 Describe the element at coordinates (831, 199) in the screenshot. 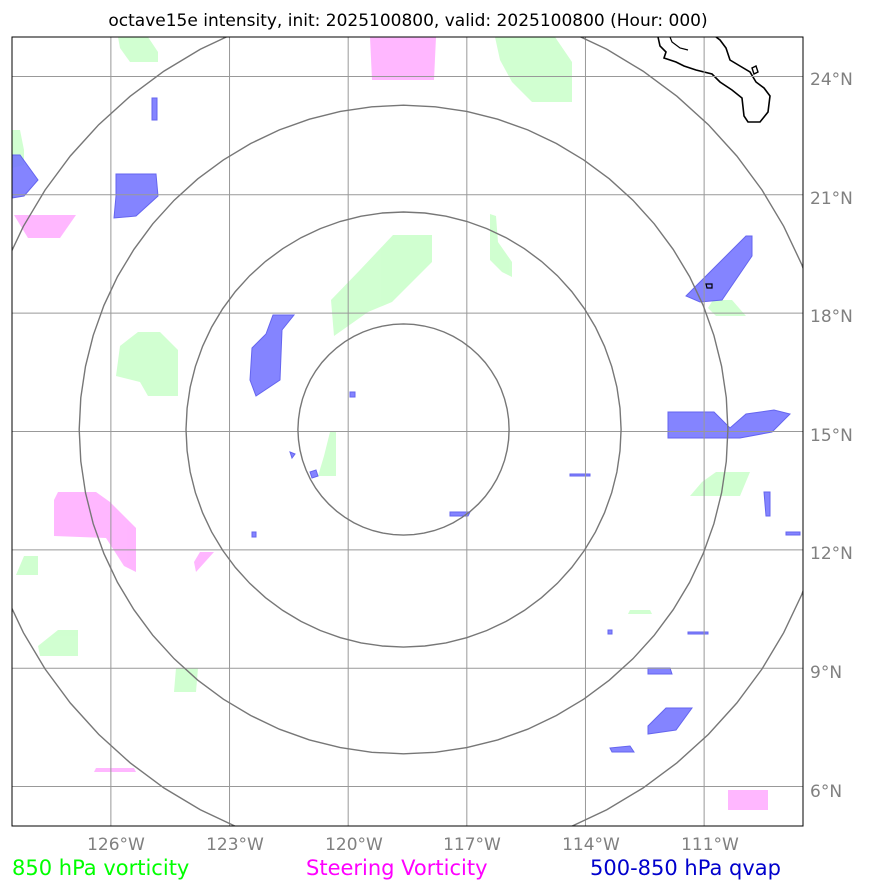

I see `lat-tick-label: 21°N` at that location.